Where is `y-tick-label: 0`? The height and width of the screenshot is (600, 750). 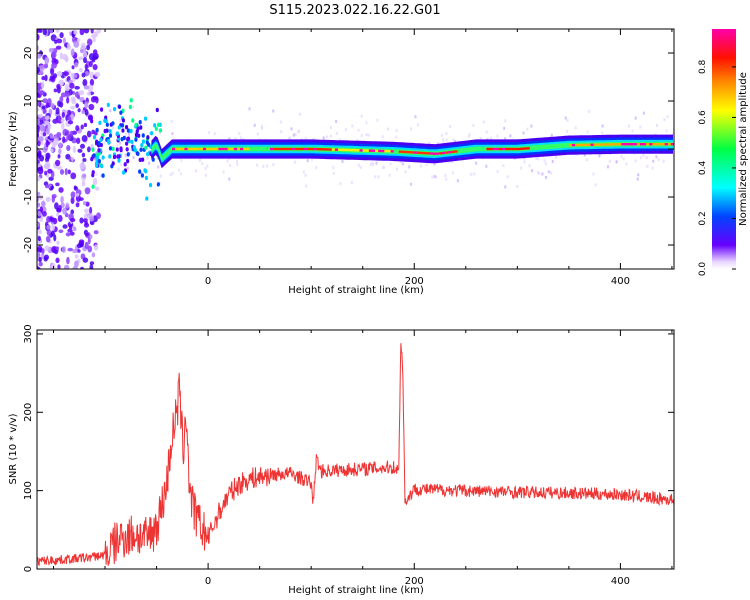
y-tick-label: 0 is located at coordinates (28, 569).